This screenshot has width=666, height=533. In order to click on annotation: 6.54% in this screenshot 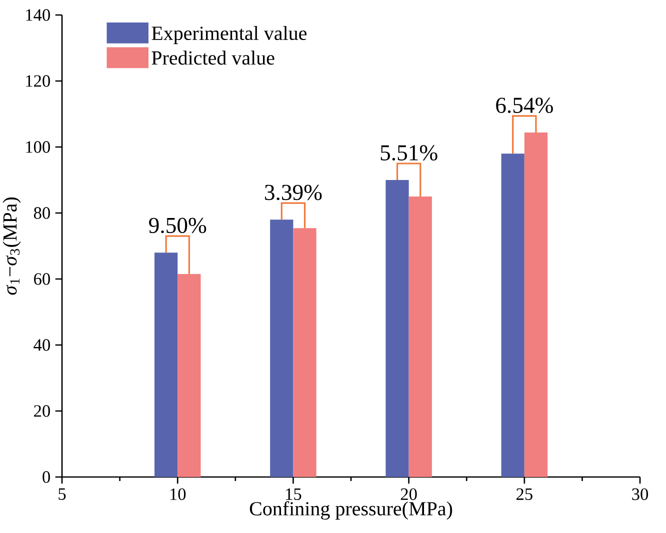, I will do `click(524, 106)`.